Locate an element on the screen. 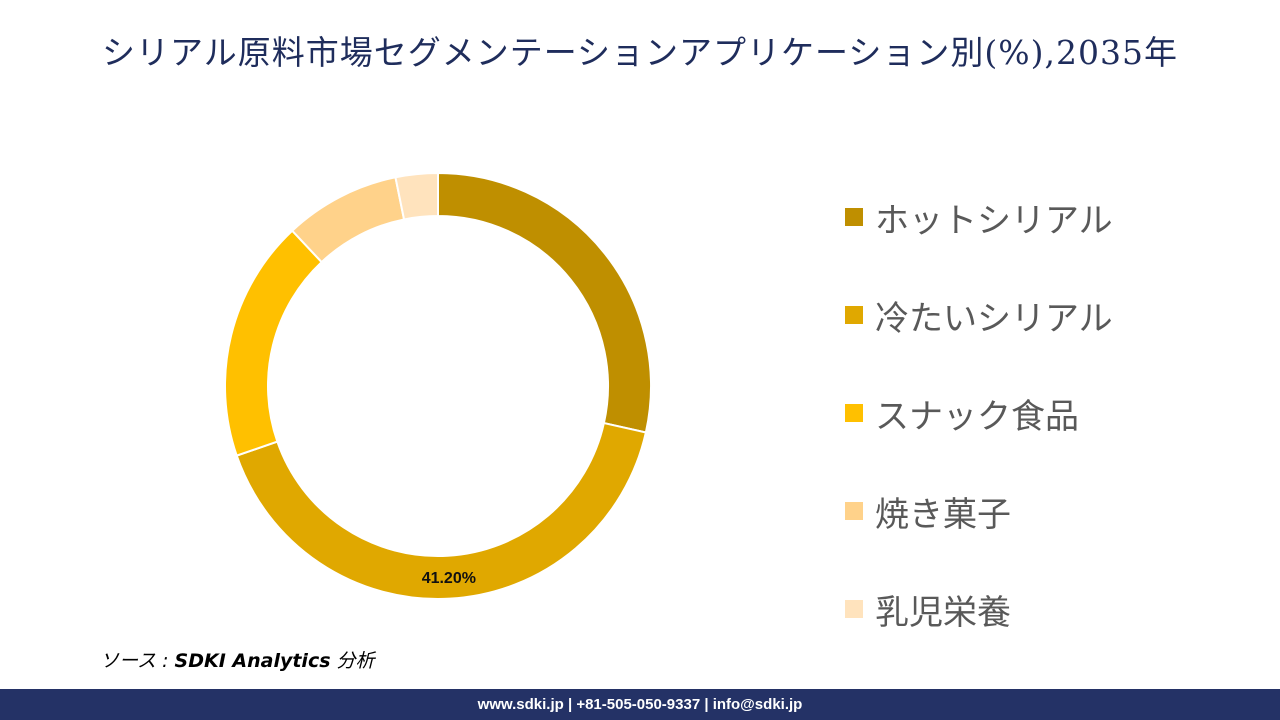 The width and height of the screenshot is (1280, 720). legend-label-5: 乳児栄養 is located at coordinates (943, 612).